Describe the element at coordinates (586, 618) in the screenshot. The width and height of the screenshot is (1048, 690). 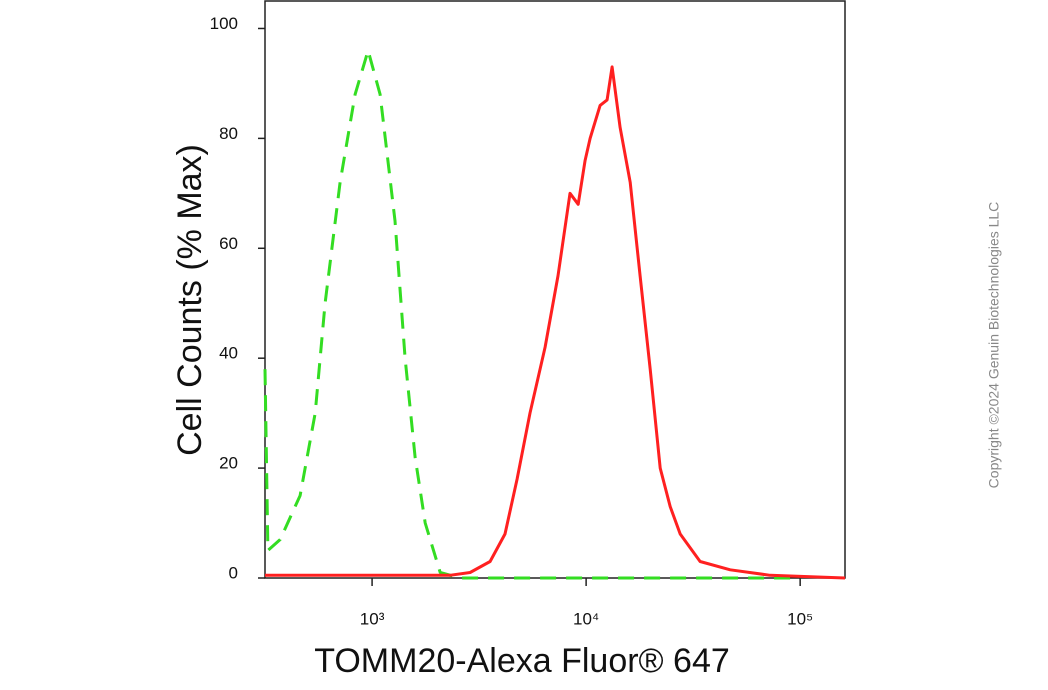
I see `x-tick-label: 10⁴` at that location.